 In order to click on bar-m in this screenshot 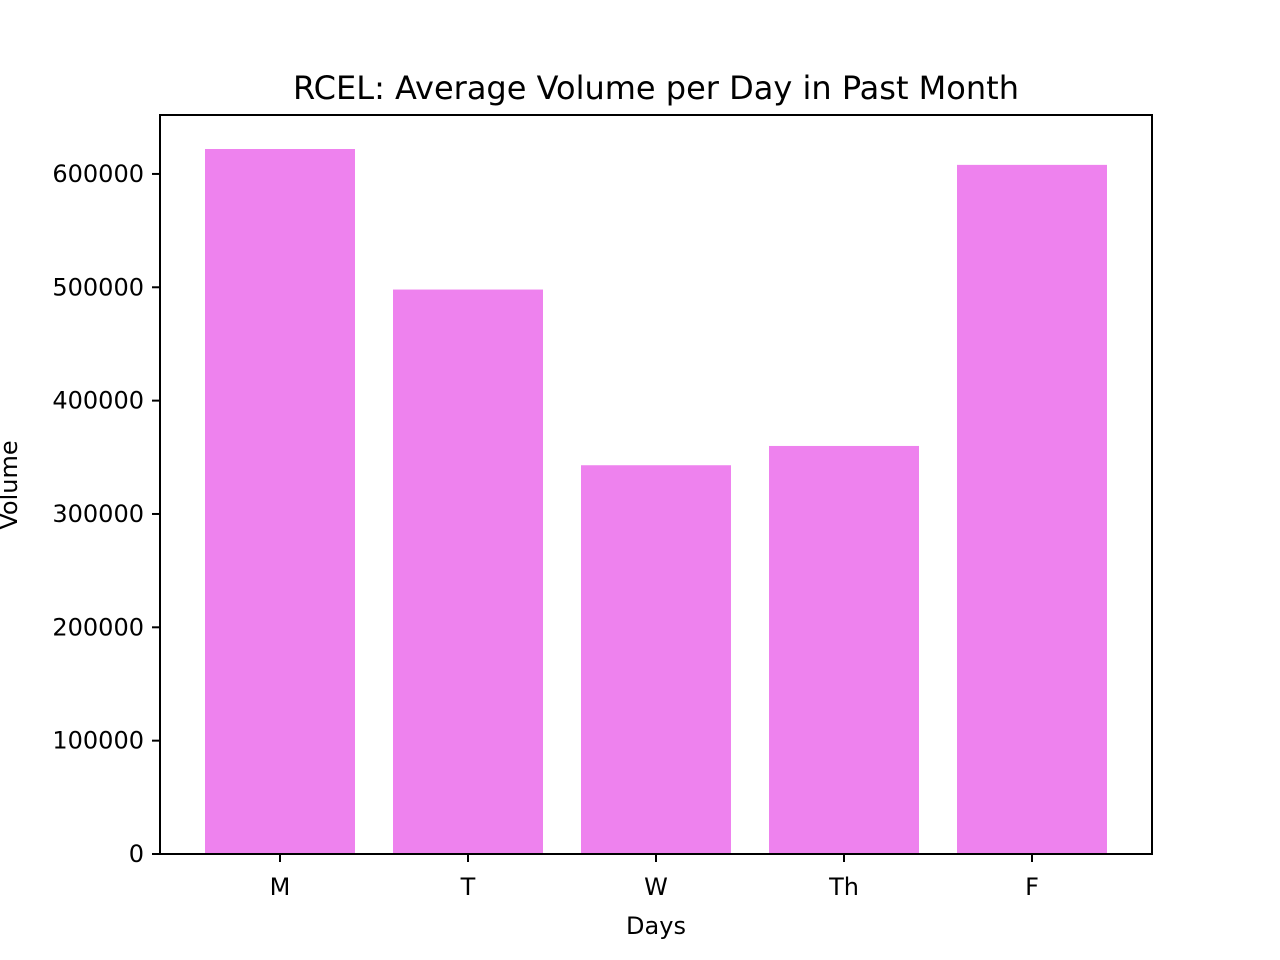, I will do `click(280, 502)`.